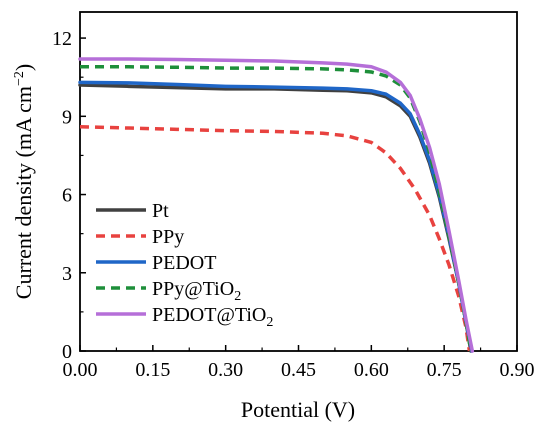 This screenshot has height=430, width=550. I want to click on legend-label-text: PPy, so click(168, 237).